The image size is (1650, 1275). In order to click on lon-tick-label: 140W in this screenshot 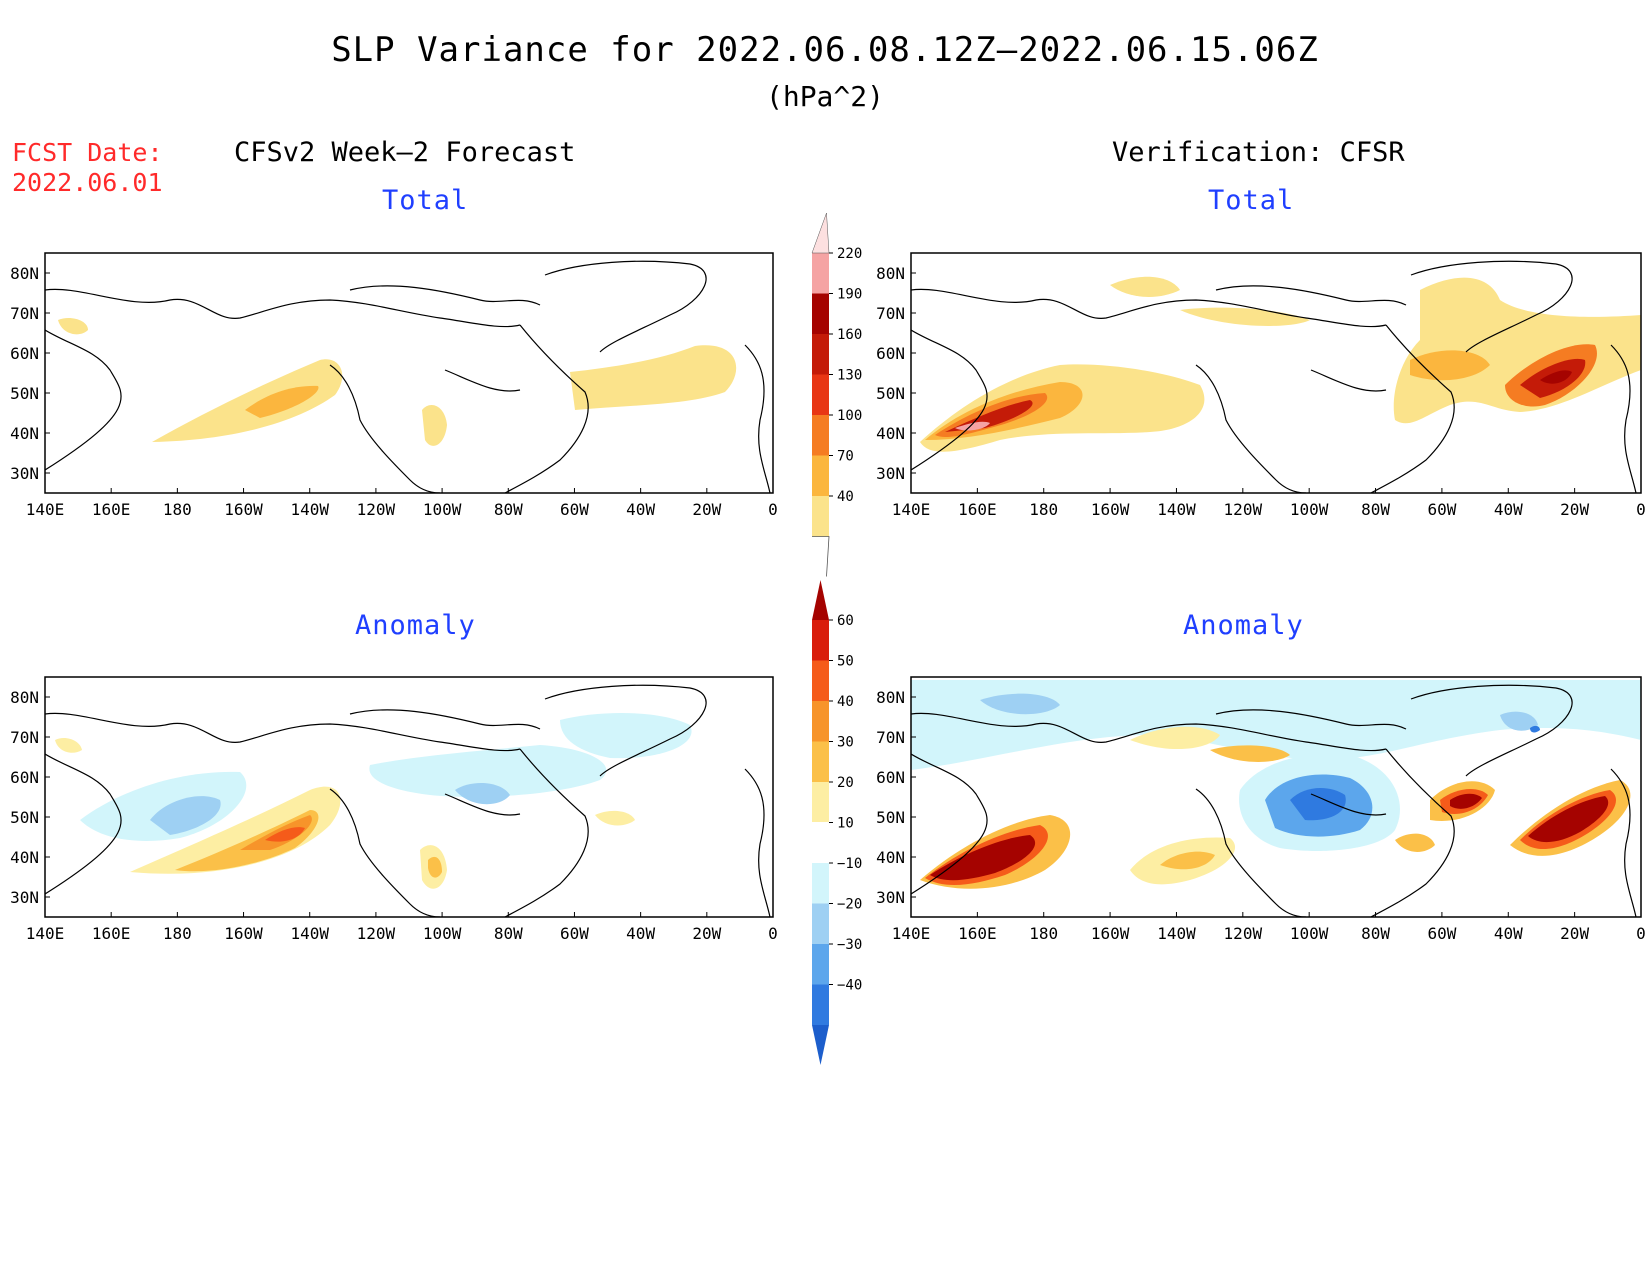, I will do `click(309, 509)`.